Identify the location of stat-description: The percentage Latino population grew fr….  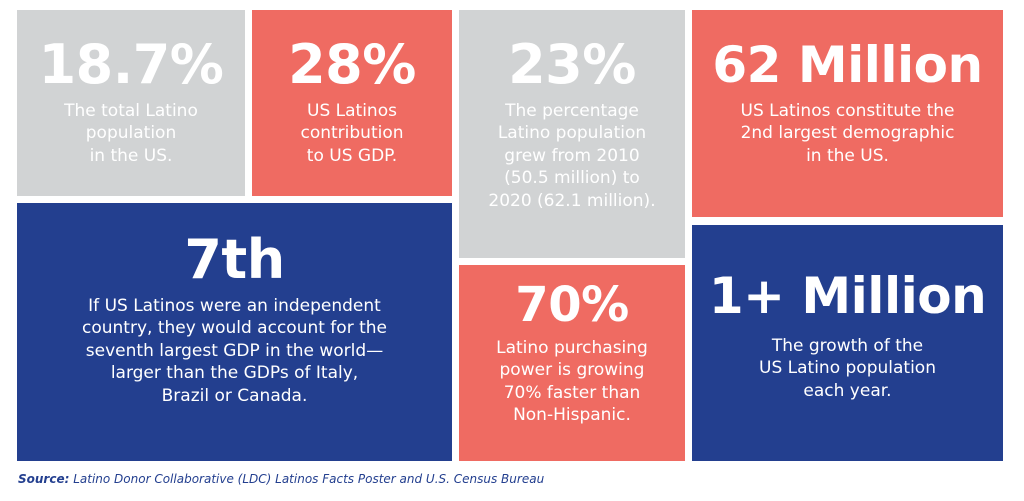
(572, 156).